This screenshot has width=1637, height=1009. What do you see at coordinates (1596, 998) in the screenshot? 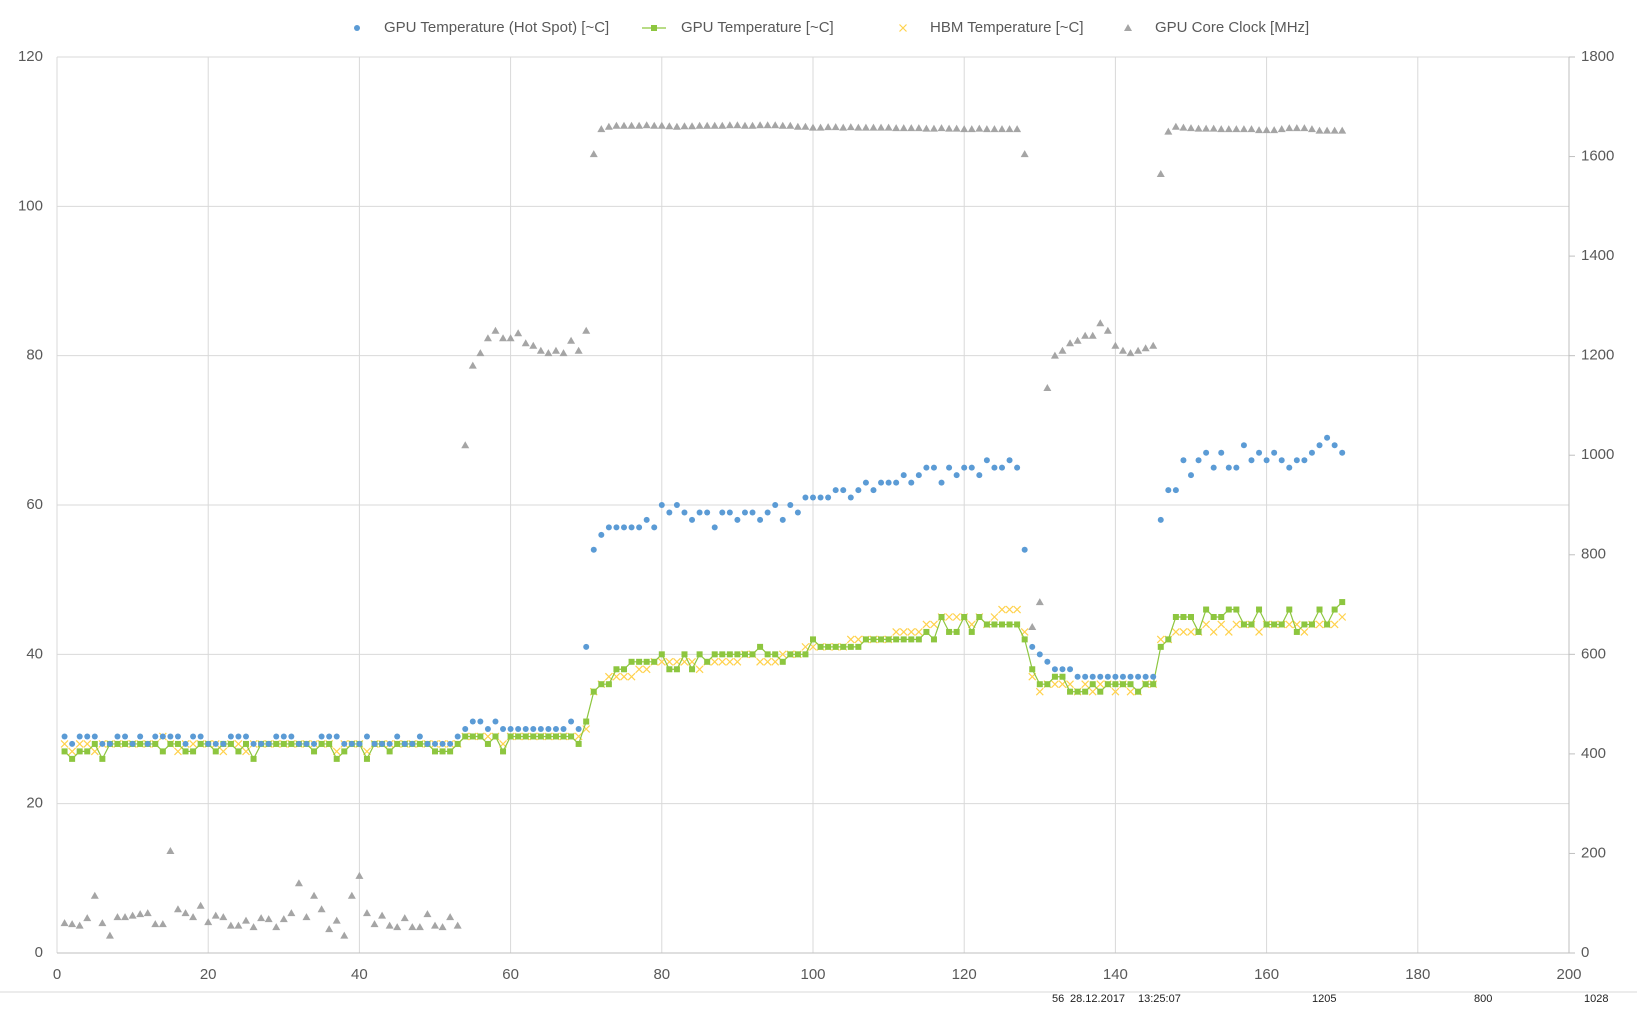
I see `cell: 1028` at bounding box center [1596, 998].